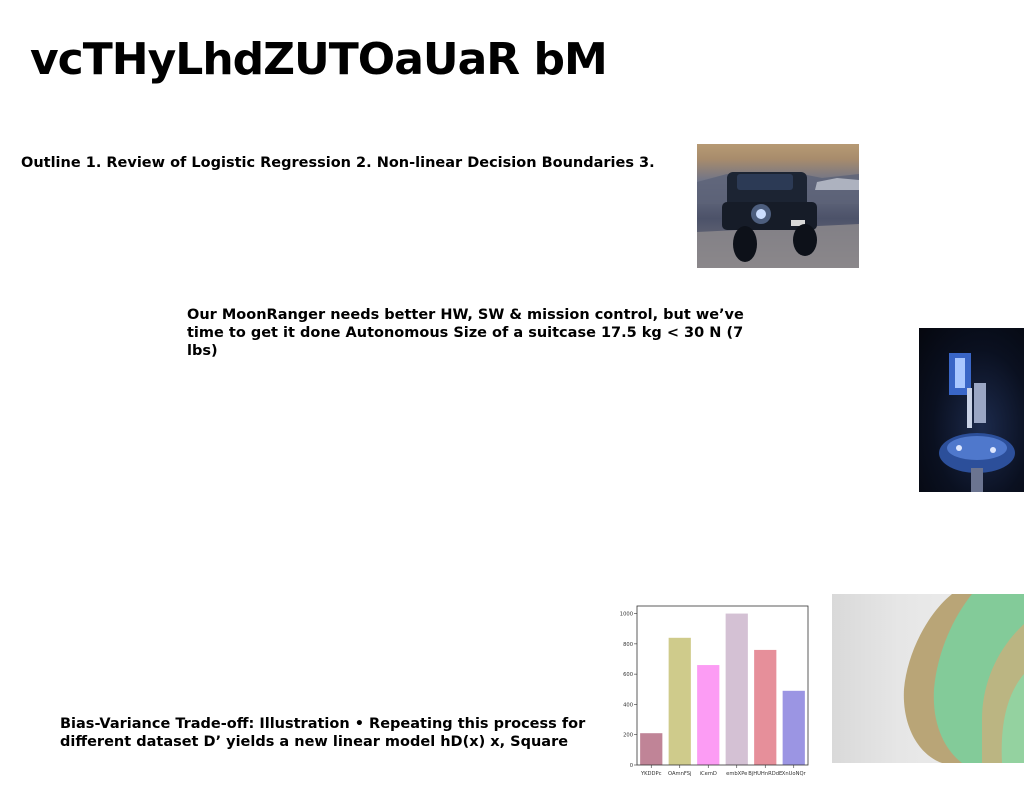  I want to click on robot-photo-illustration, so click(977, 422).